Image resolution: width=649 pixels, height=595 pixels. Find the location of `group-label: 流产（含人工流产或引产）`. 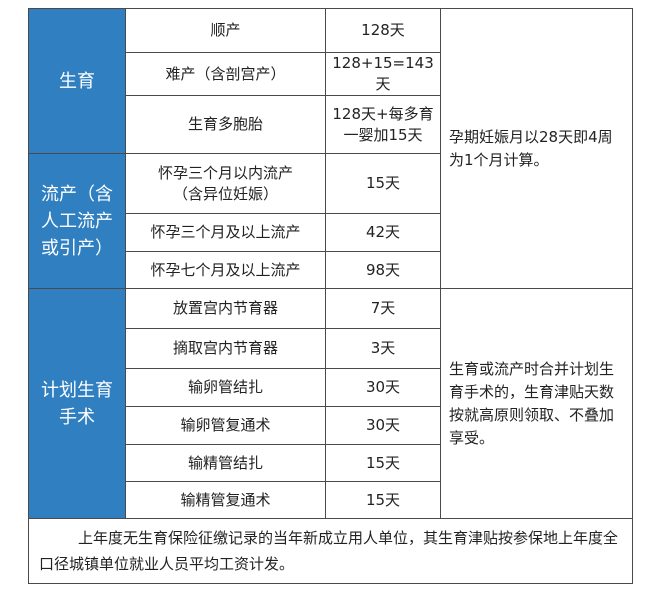

group-label: 流产（含人工流产或引产） is located at coordinates (77, 221).